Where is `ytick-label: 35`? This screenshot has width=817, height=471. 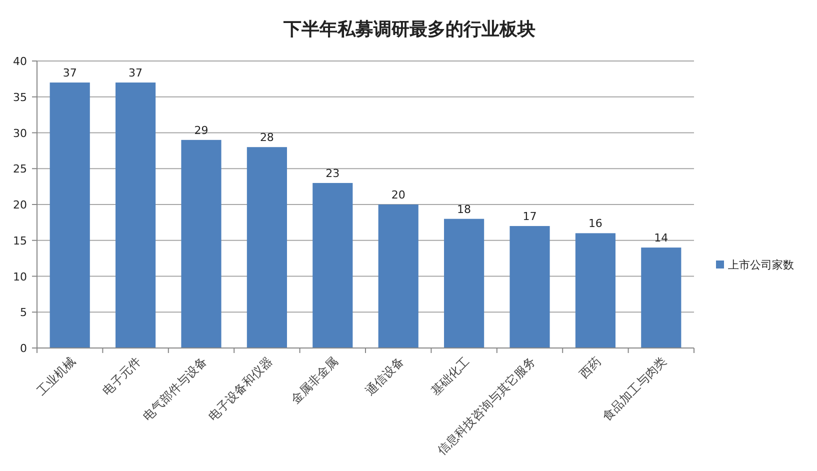
ytick-label: 35 is located at coordinates (20, 97).